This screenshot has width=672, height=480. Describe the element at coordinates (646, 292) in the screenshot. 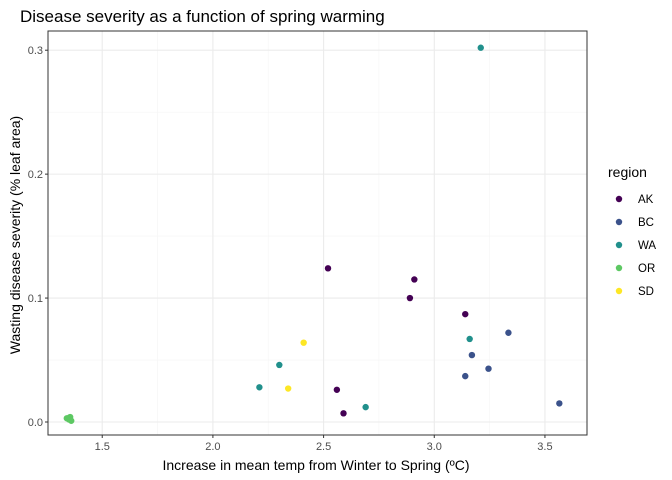

I see `legend-label-sd: SD` at that location.